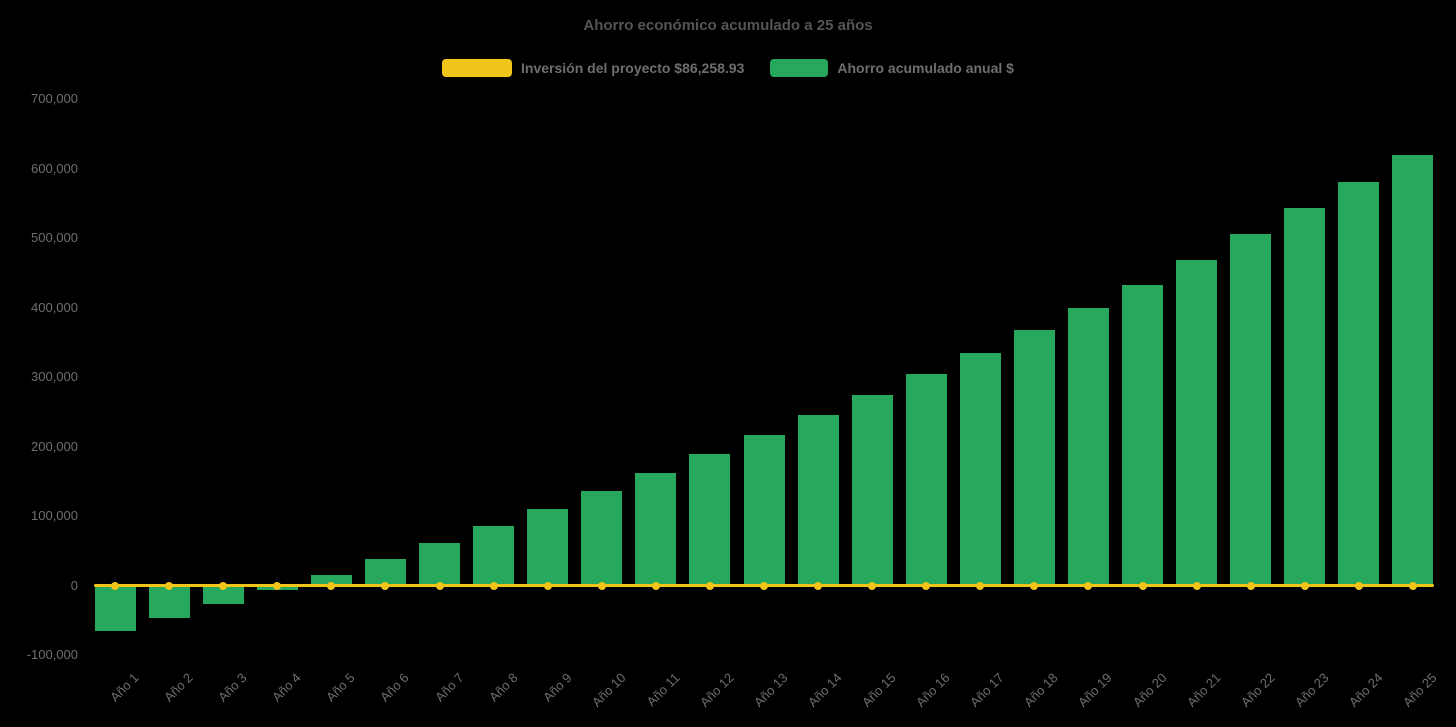 Image resolution: width=1456 pixels, height=727 pixels. Describe the element at coordinates (1203, 690) in the screenshot. I see `x-axis-label: Año 21` at that location.